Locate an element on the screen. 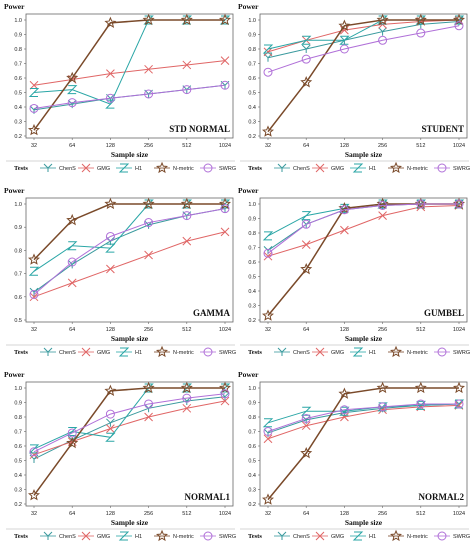 The height and width of the screenshot is (550, 475). series-chens is located at coordinates (363, 418).